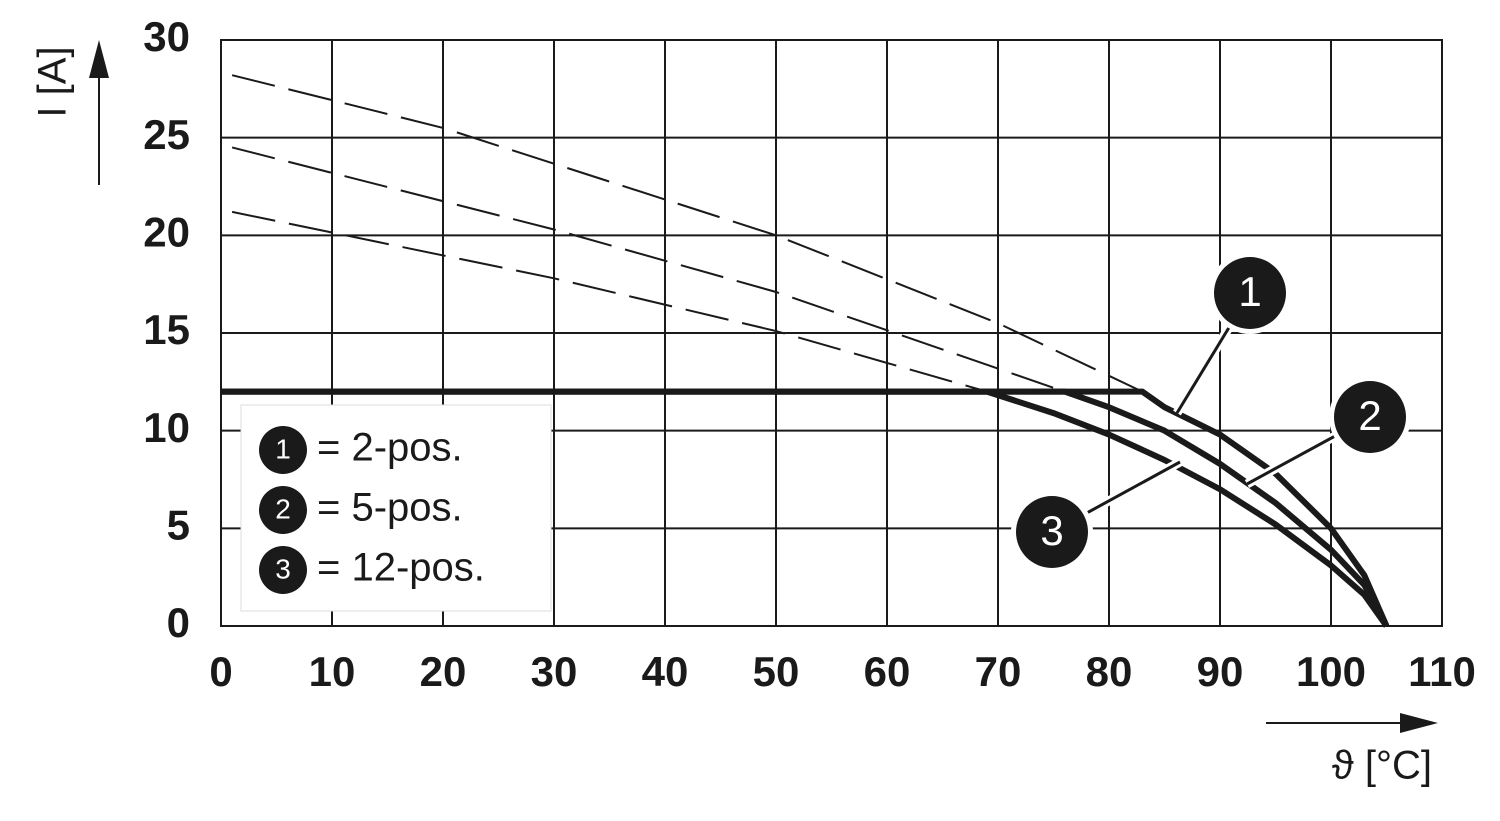 The image size is (1500, 821). I want to click on callout-label: 3, so click(1051, 530).